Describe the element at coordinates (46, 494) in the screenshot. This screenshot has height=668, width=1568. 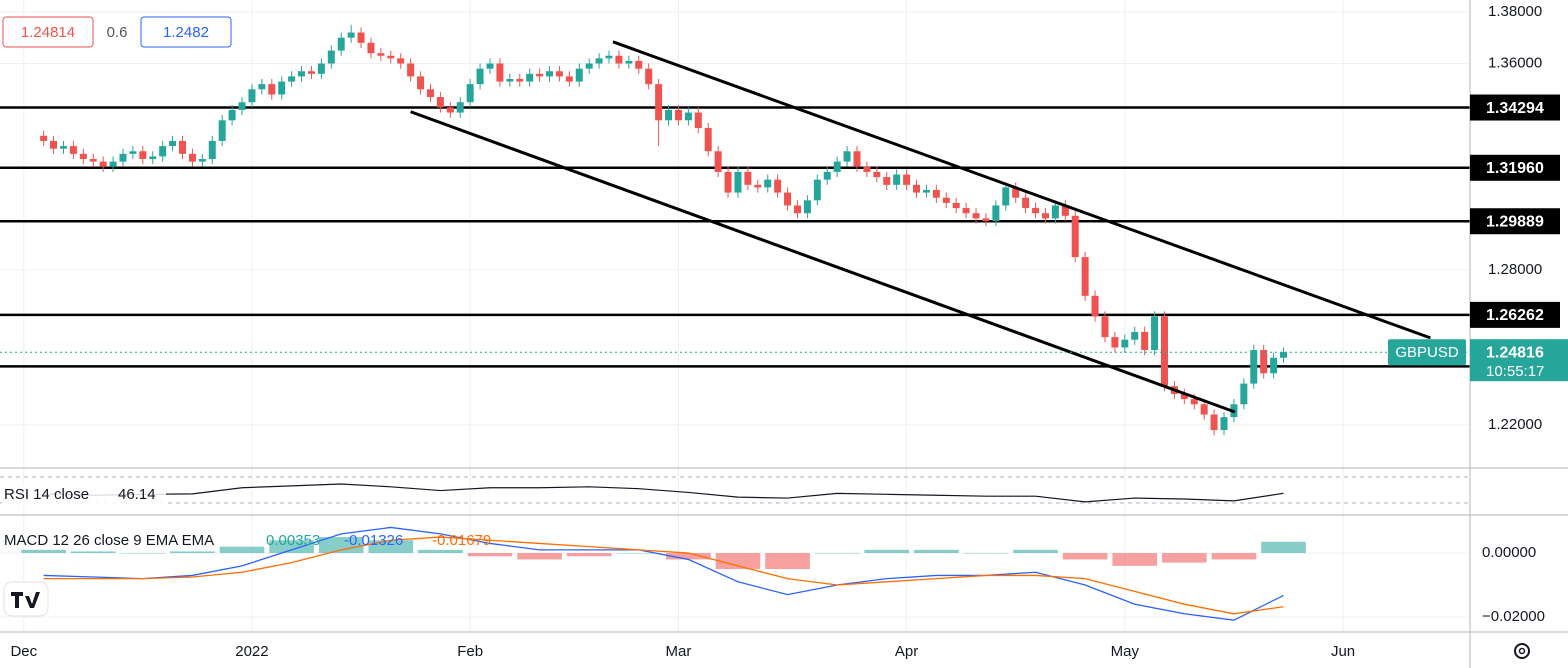
I see `rsi-title: RSI 14 close` at that location.